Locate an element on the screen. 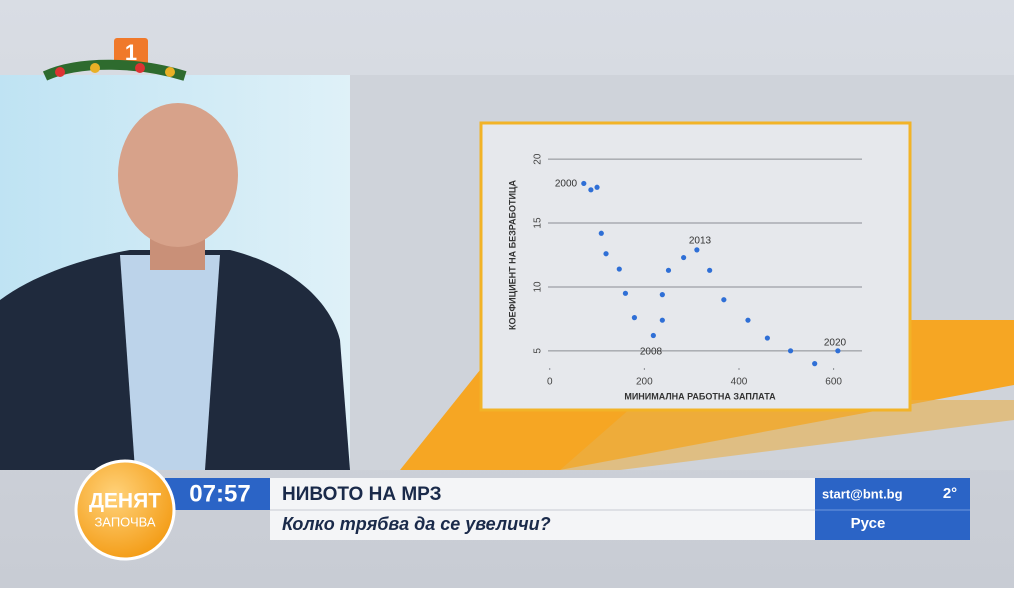 Image resolution: width=1014 pixels, height=593 pixels. annotation: 2000 is located at coordinates (566, 184).